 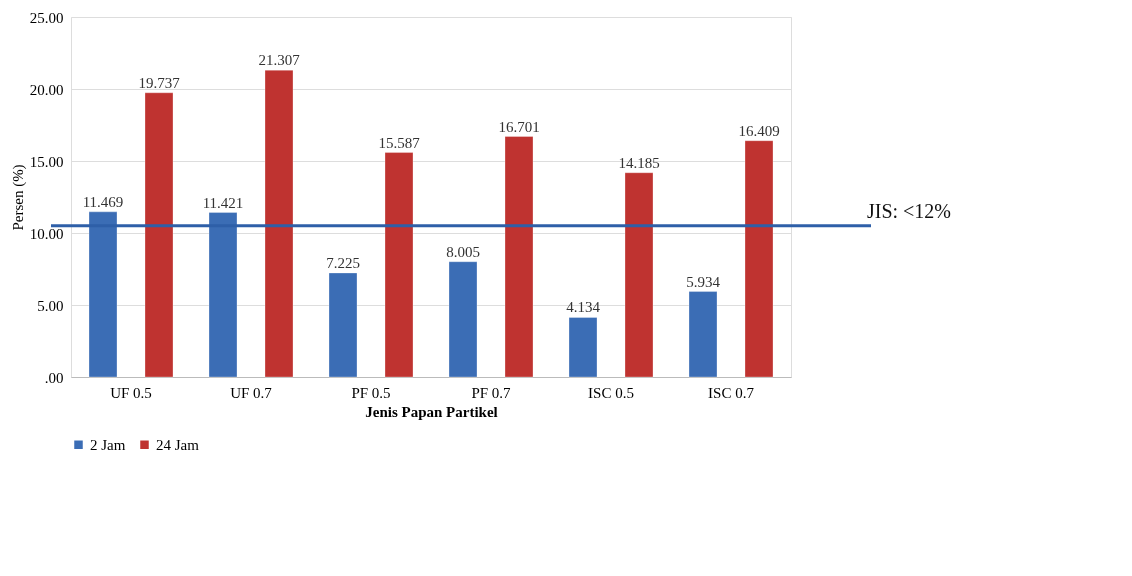 I want to click on data-label: 11.421, so click(x=223, y=202).